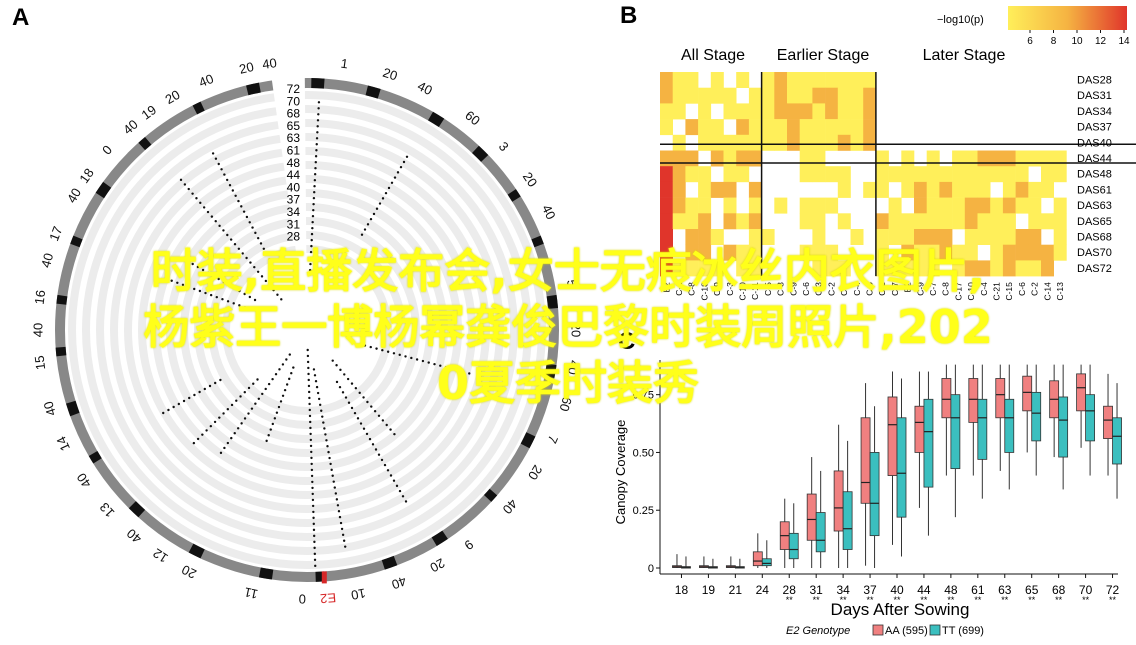  I want to click on column-label: C-17, so click(958, 291).